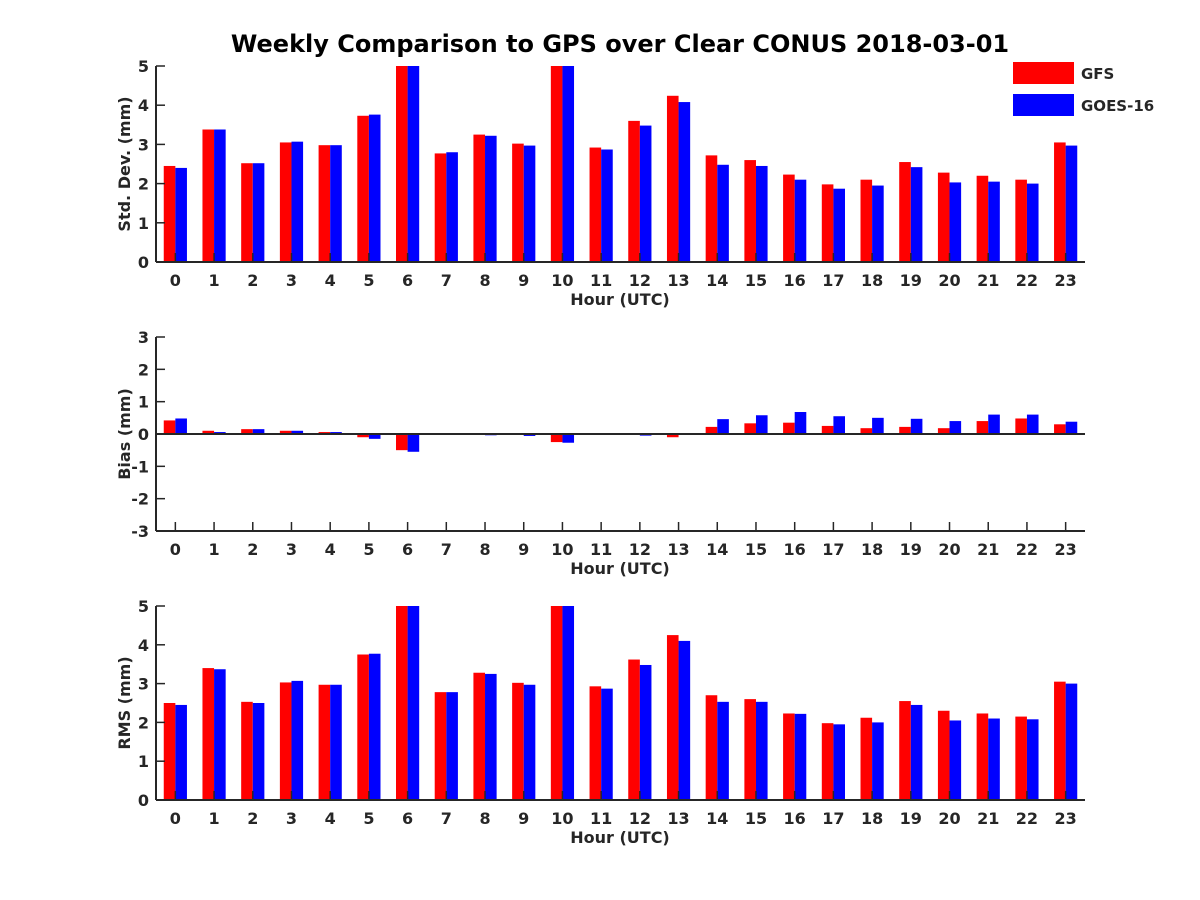 The height and width of the screenshot is (900, 1200). What do you see at coordinates (620, 837) in the screenshot?
I see `x-axis-label: Hour (UTC)` at bounding box center [620, 837].